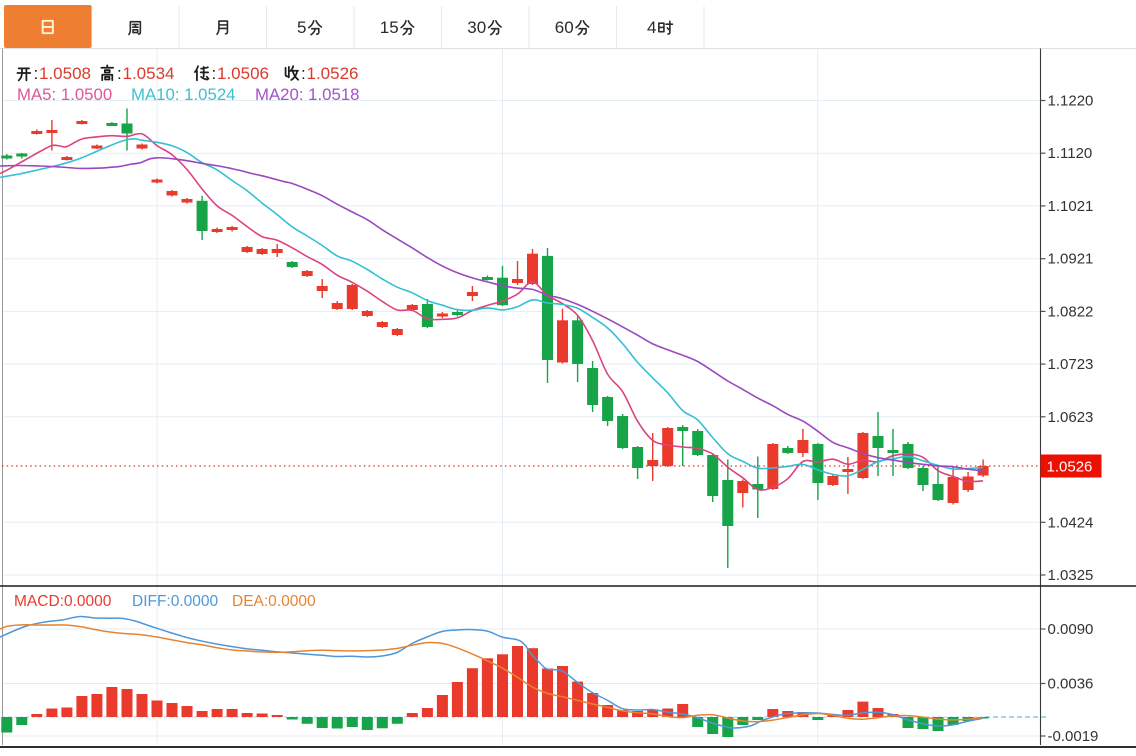  What do you see at coordinates (1073, 736) in the screenshot?
I see `svg-text: -0.0019` at bounding box center [1073, 736].